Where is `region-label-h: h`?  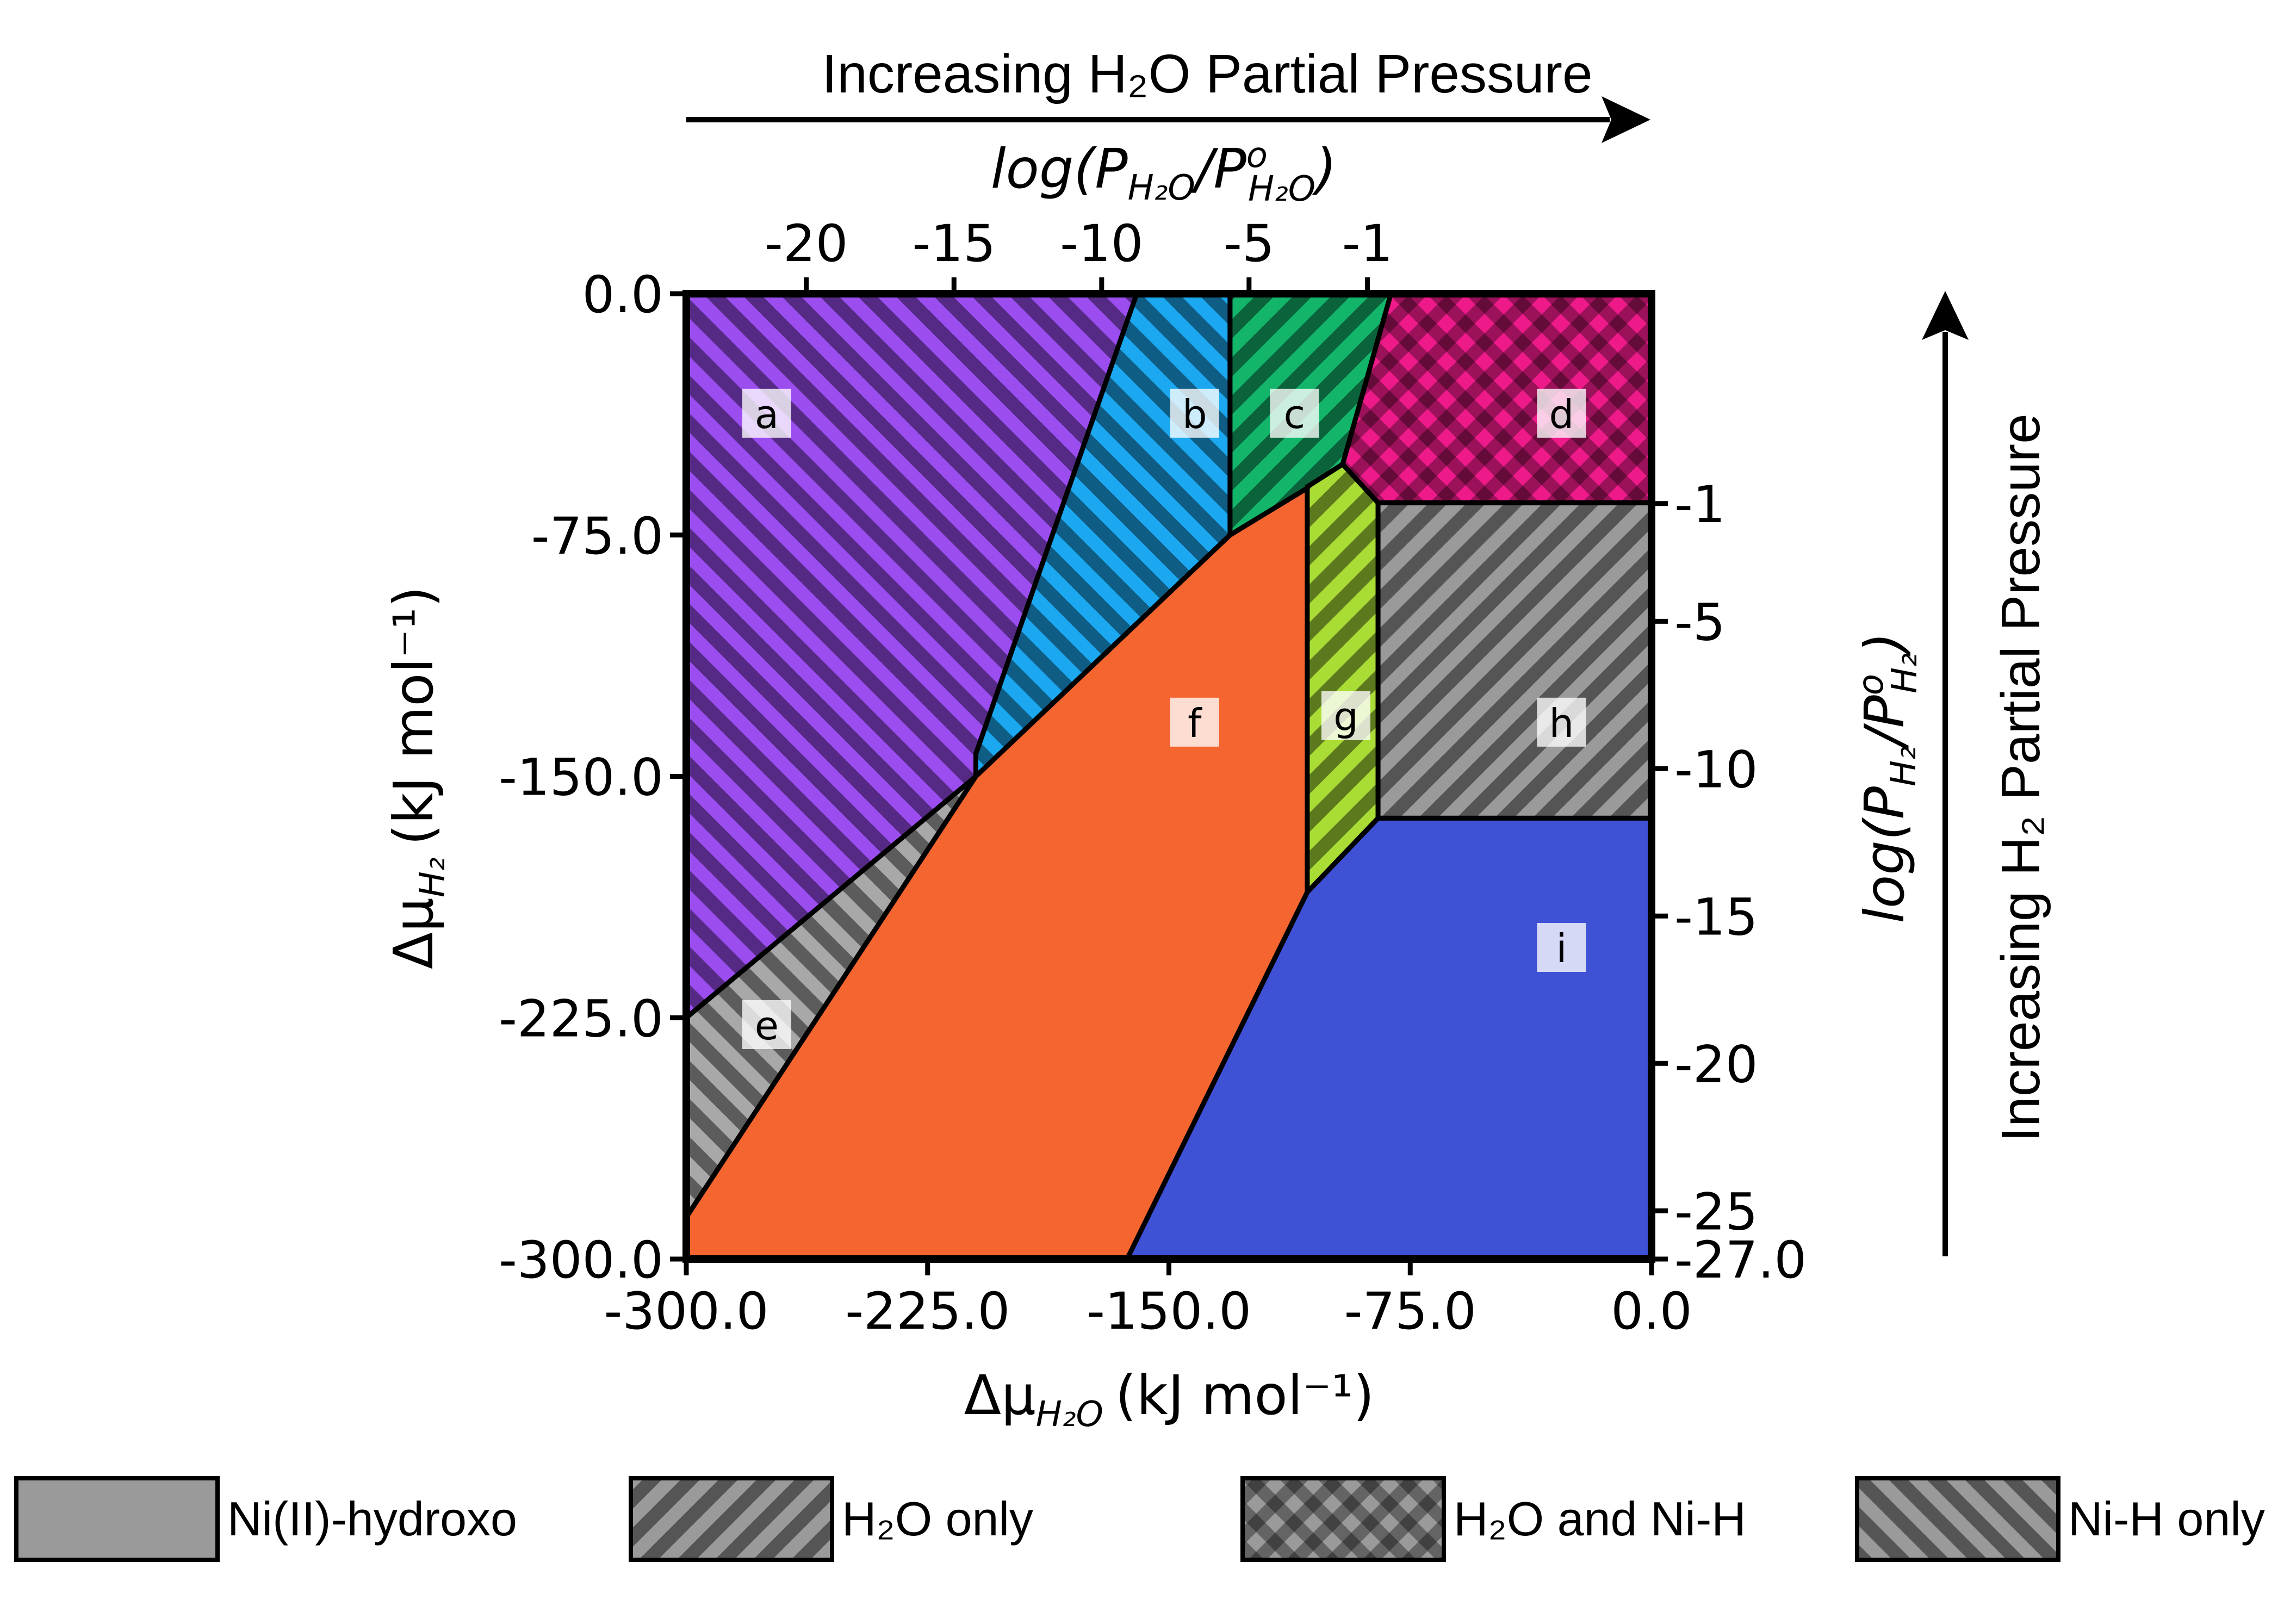
region-label-h: h is located at coordinates (1561, 722).